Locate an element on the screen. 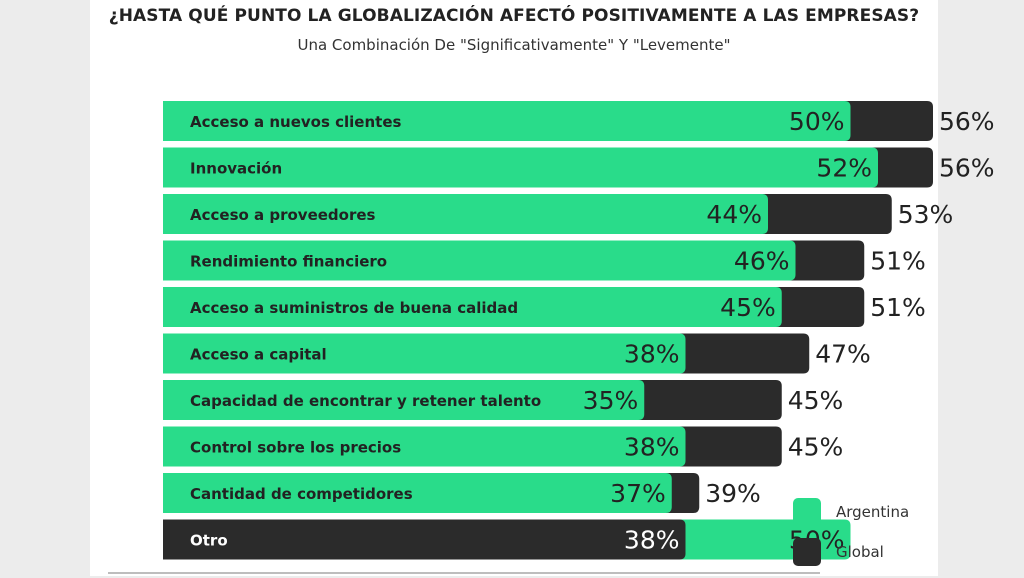  value-label-argentina: 52% is located at coordinates (844, 168).